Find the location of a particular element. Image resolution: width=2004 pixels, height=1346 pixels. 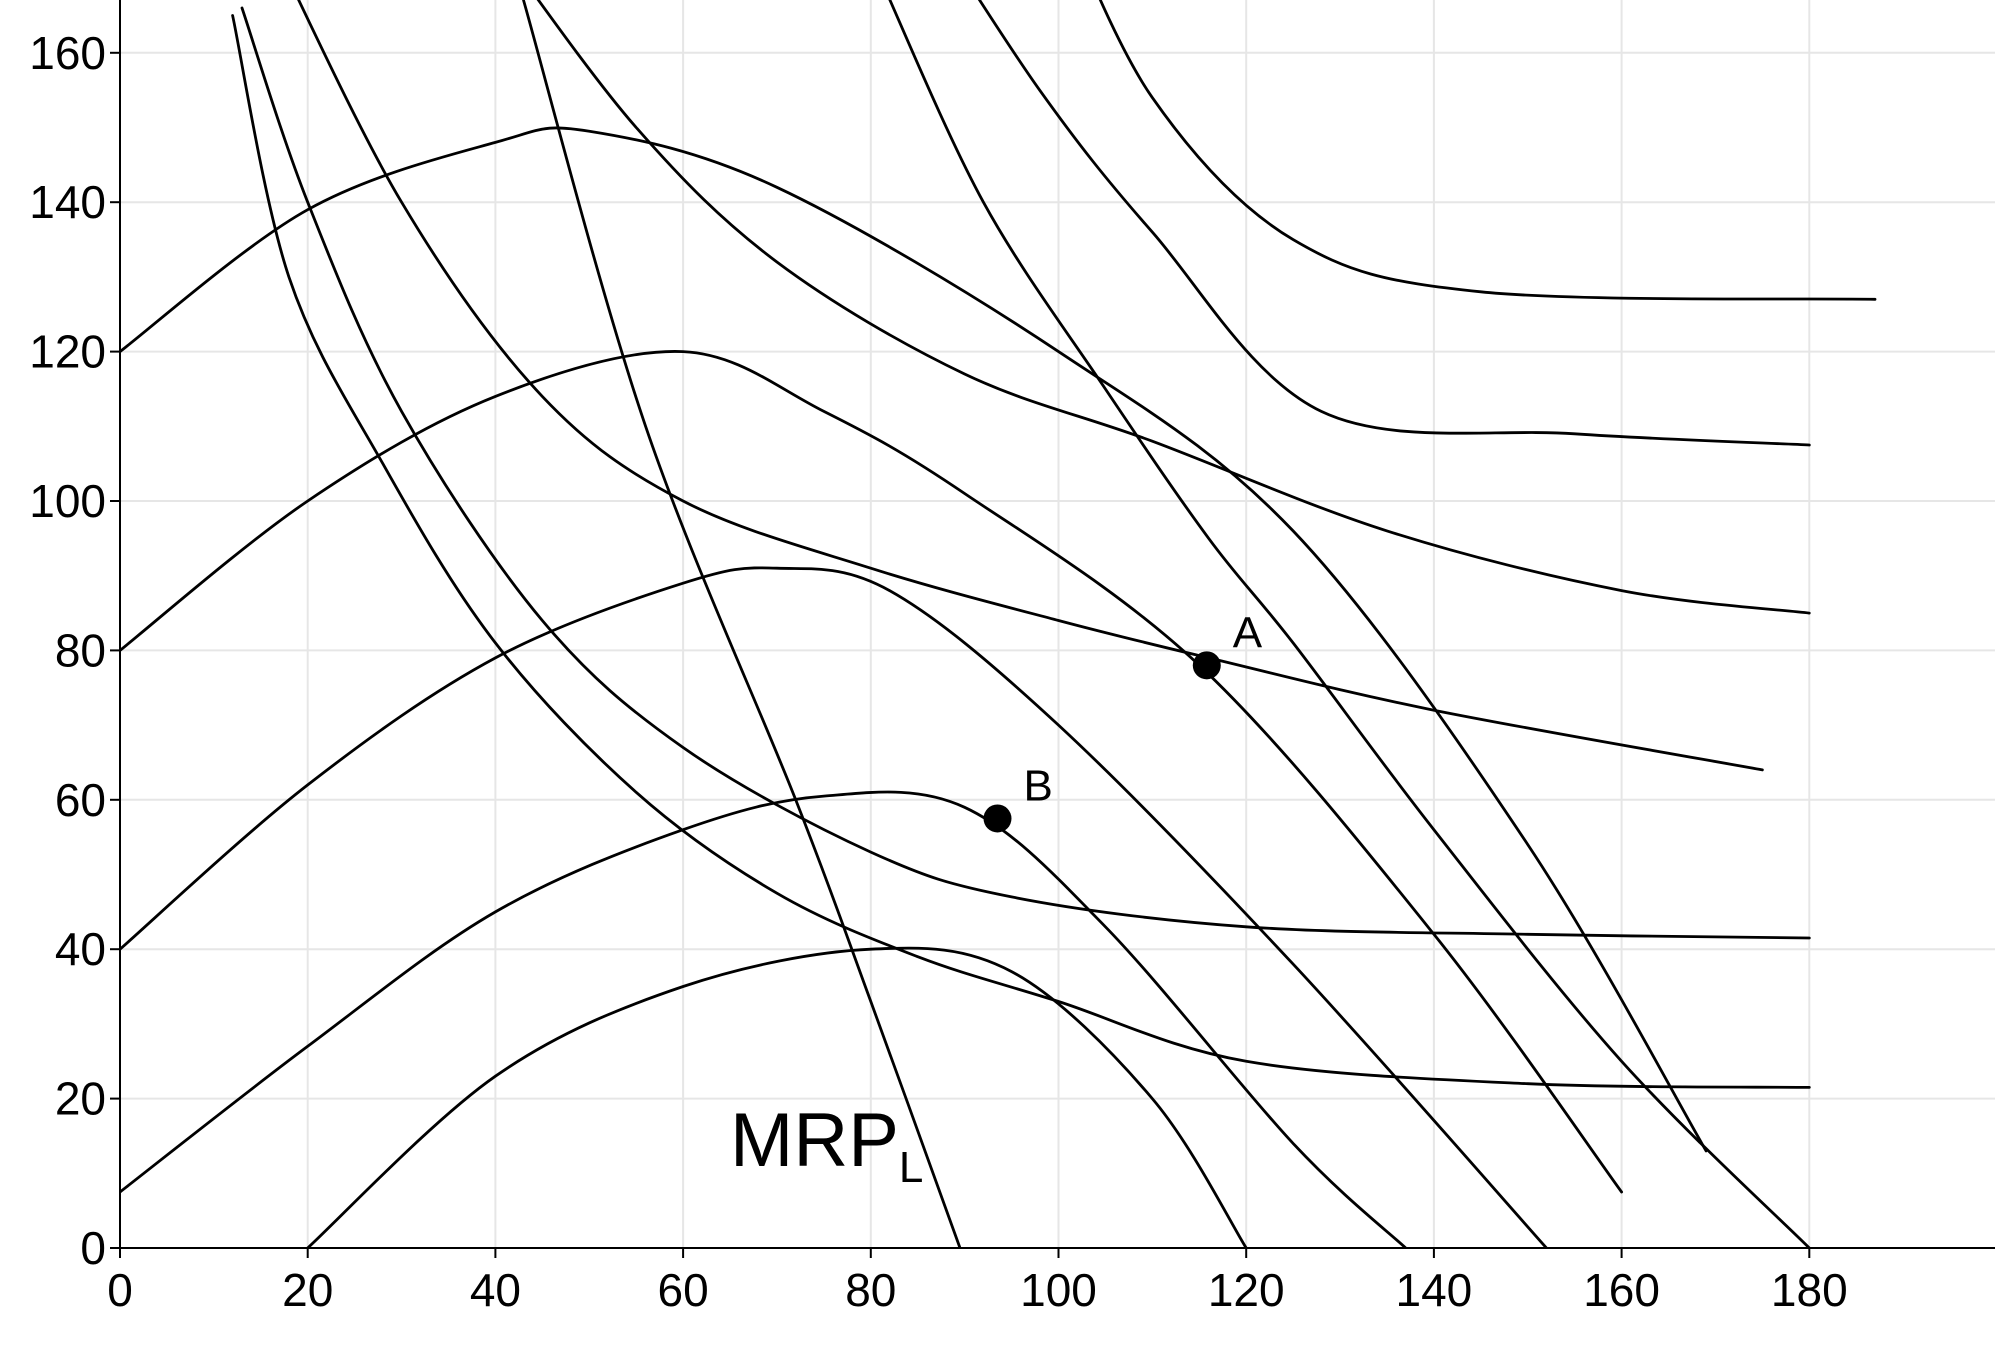

x-tick-label-40: 40 is located at coordinates (495, 1290).